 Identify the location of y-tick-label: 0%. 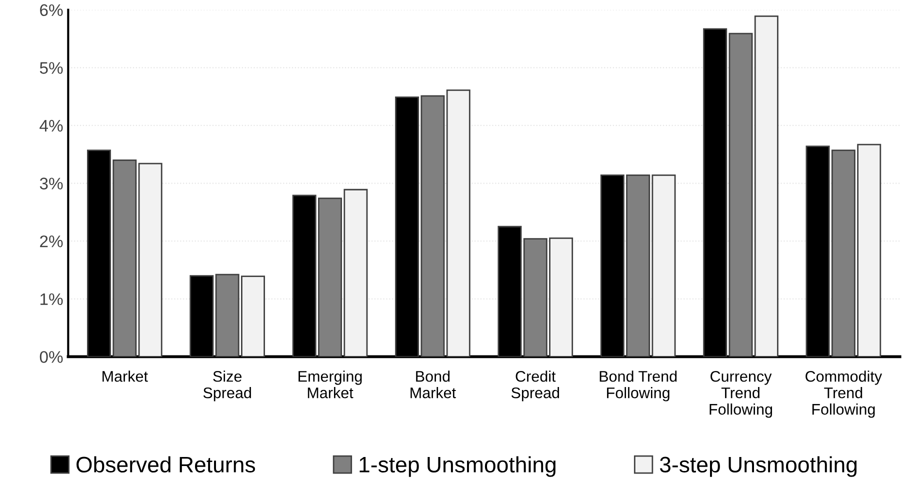
(51, 357).